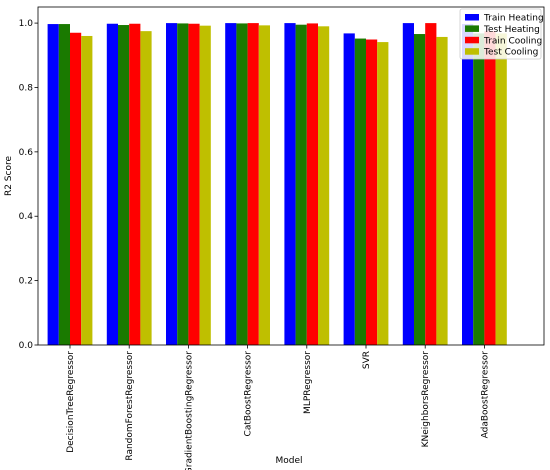 This screenshot has width=550, height=470. Describe the element at coordinates (26, 346) in the screenshot. I see `y-tick-label: 0.0` at that location.